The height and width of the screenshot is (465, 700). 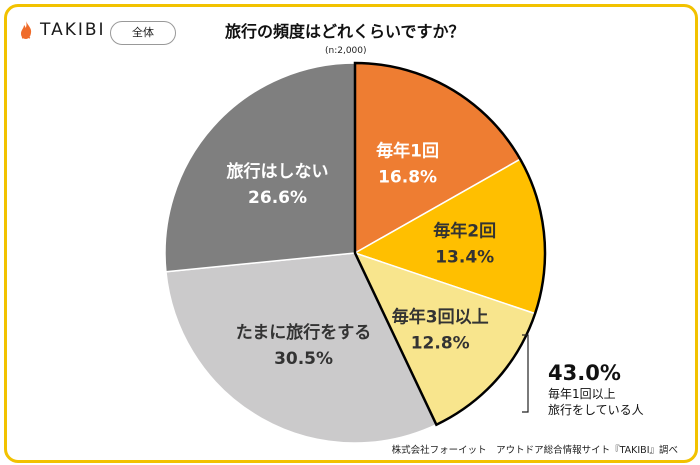 I want to click on sample-size: (n:2,000), so click(x=346, y=51).